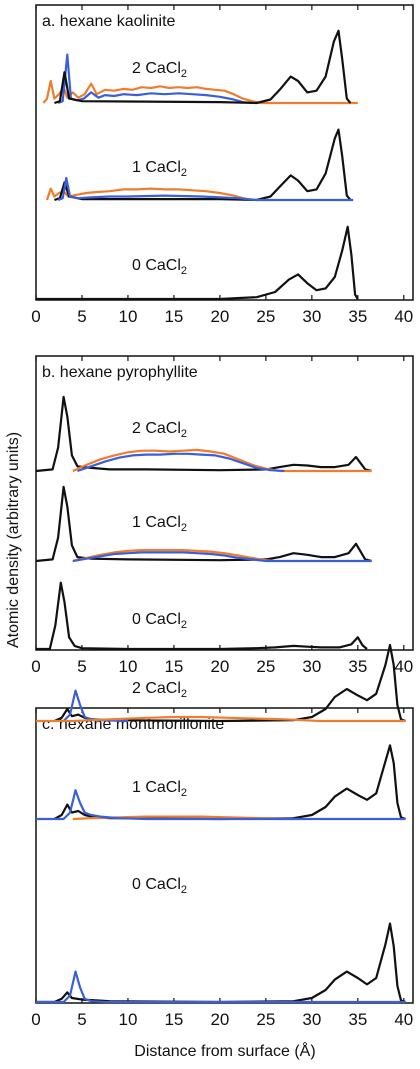 The image size is (420, 1069). I want to click on panel-title: a. hexane kaolinite, so click(109, 21).